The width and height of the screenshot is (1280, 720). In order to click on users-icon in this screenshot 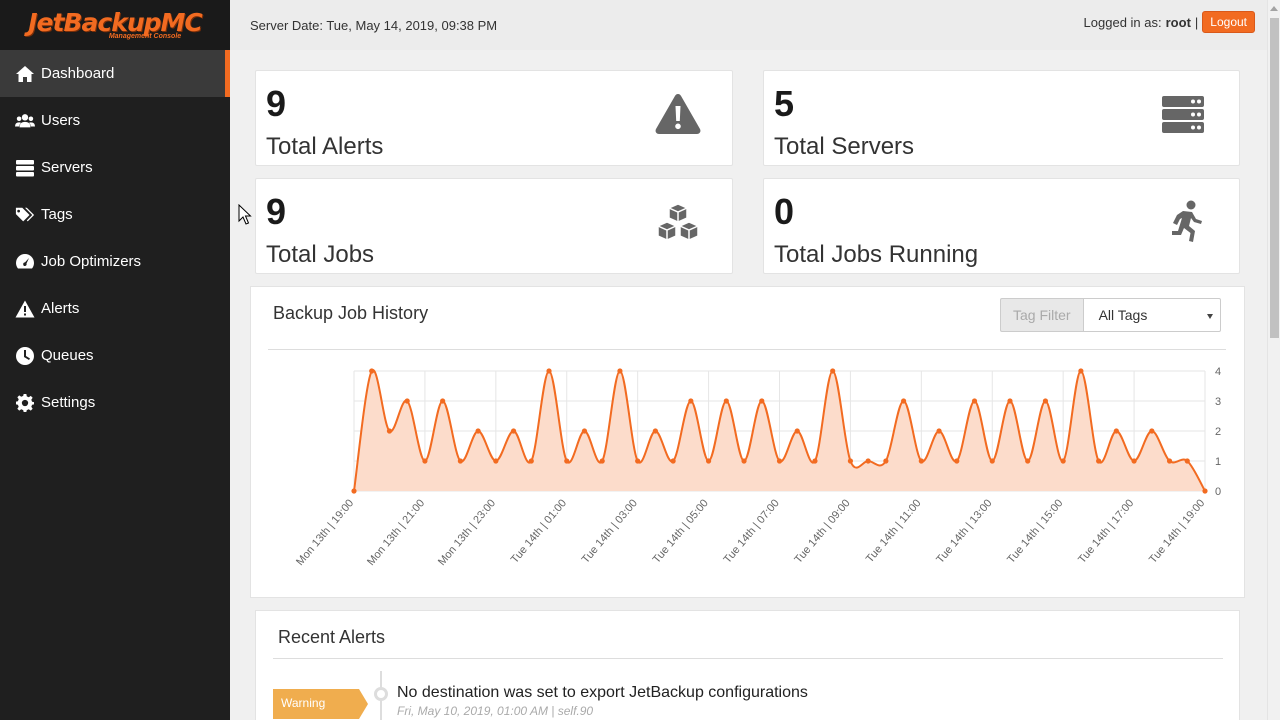, I will do `click(25, 120)`.